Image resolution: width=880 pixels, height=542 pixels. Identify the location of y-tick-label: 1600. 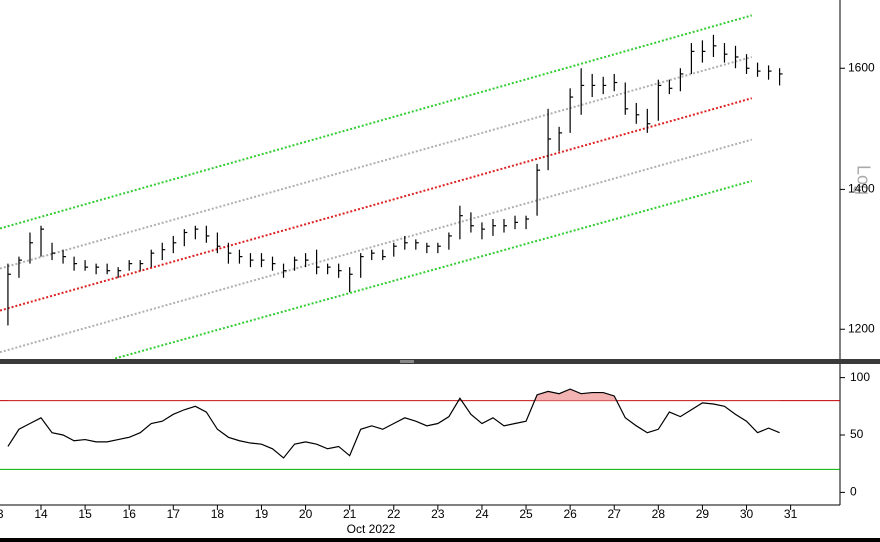
(861, 67).